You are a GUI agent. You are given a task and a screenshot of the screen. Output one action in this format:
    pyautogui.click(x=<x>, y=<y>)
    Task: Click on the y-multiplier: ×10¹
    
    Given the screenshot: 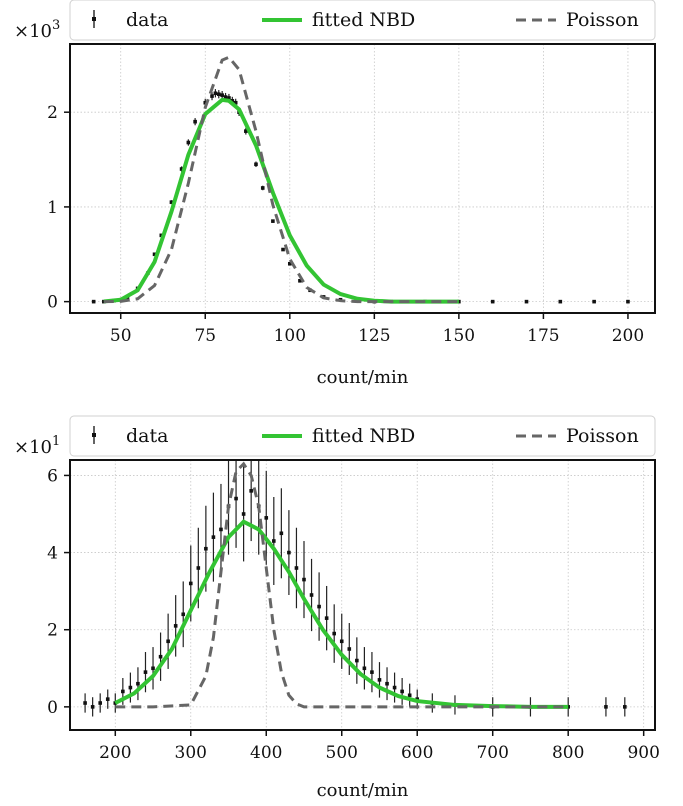 What is the action you would take?
    pyautogui.click(x=37, y=446)
    